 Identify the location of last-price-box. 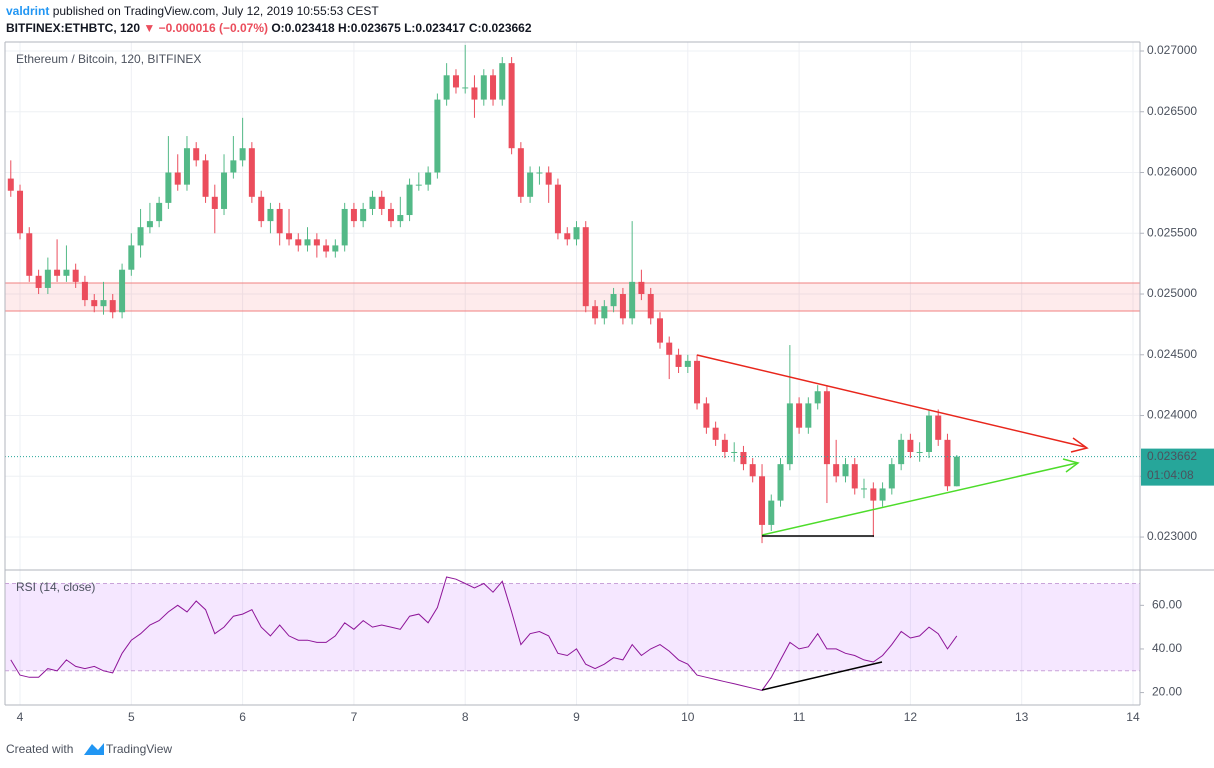
(1177, 467).